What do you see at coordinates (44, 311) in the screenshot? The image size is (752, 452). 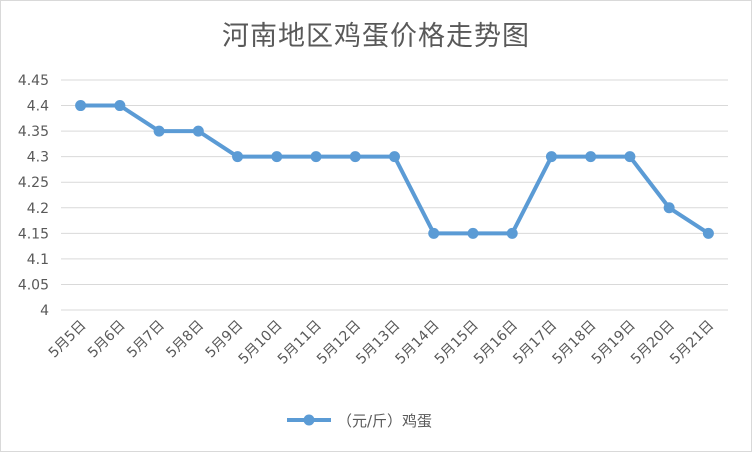 I see `y-tick-label: 4` at bounding box center [44, 311].